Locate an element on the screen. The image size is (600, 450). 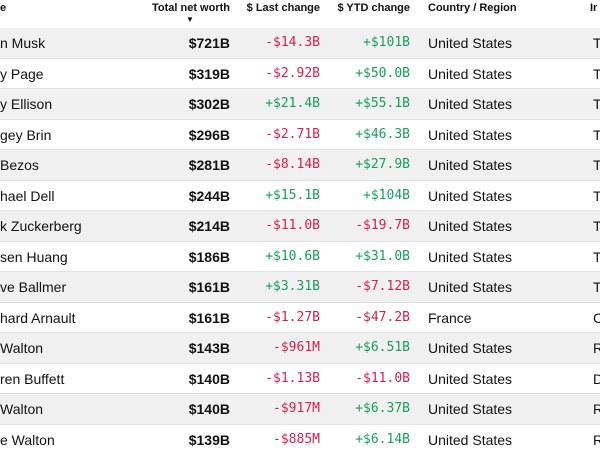
net-worth-value: $296B is located at coordinates (209, 134).